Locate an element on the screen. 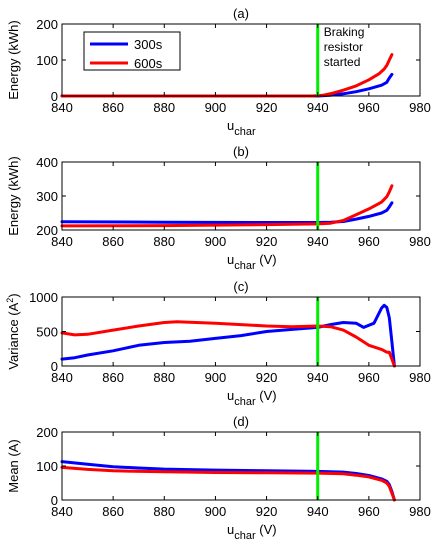 Image resolution: width=442 pixels, height=550 pixels. y-axis-label: Mean (A) is located at coordinates (13, 465).